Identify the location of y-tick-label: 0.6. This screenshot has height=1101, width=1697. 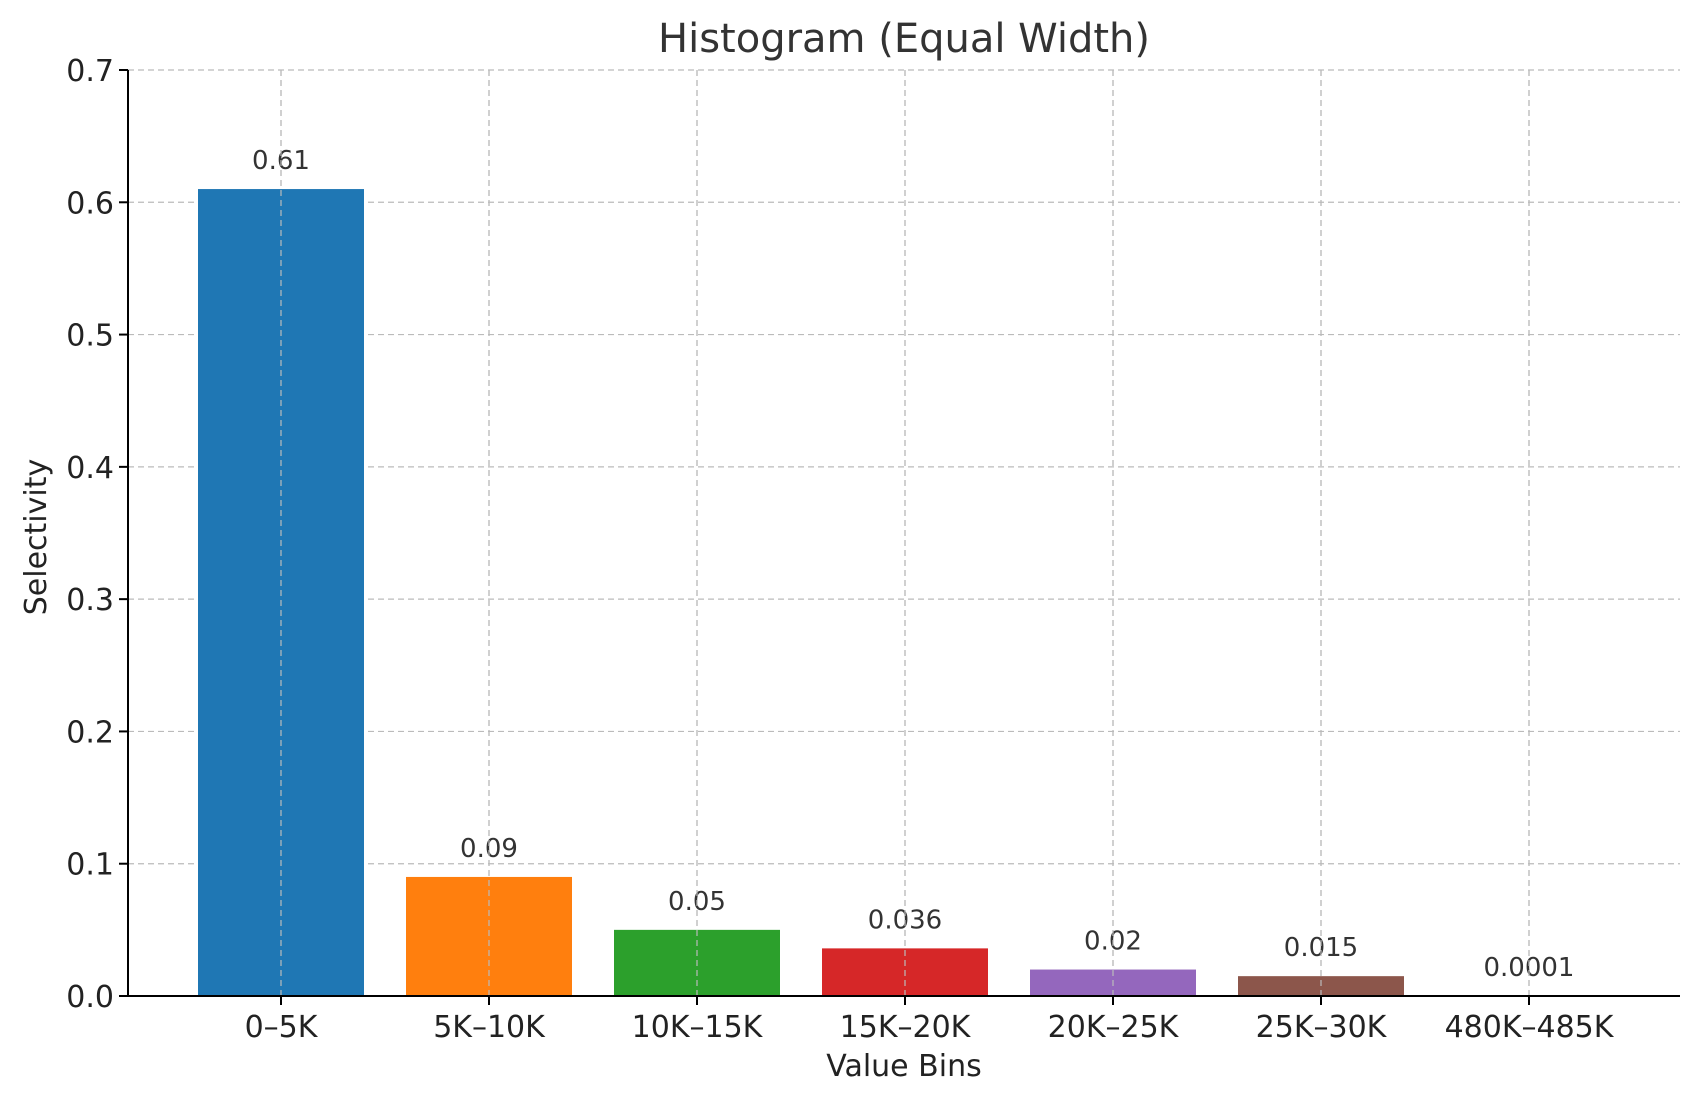
(90, 203).